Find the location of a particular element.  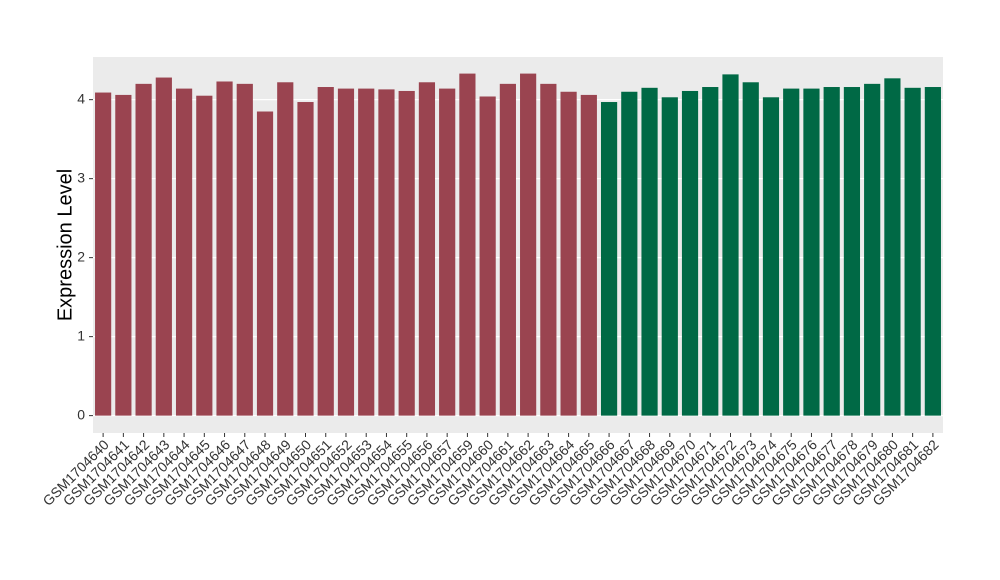

y-axis-label: Expression Level is located at coordinates (65, 245).